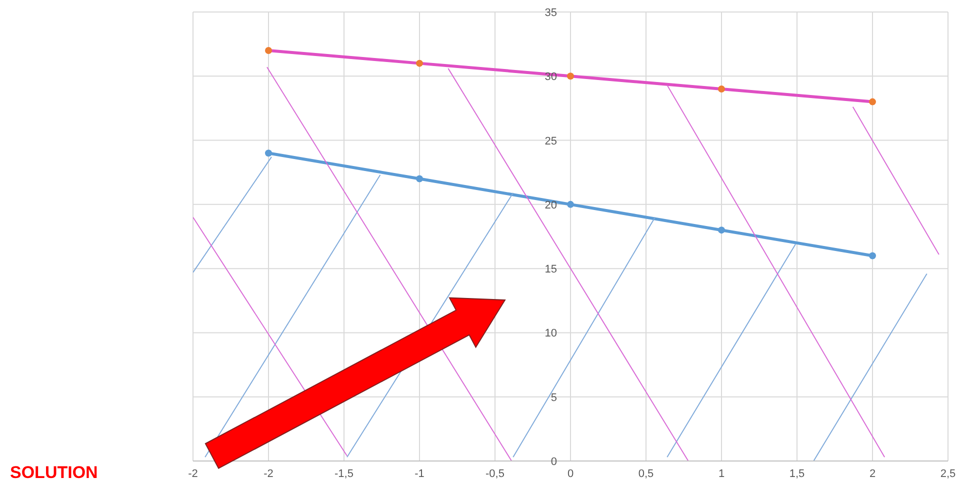  I want to click on x-tick-label: -1, so click(419, 474).